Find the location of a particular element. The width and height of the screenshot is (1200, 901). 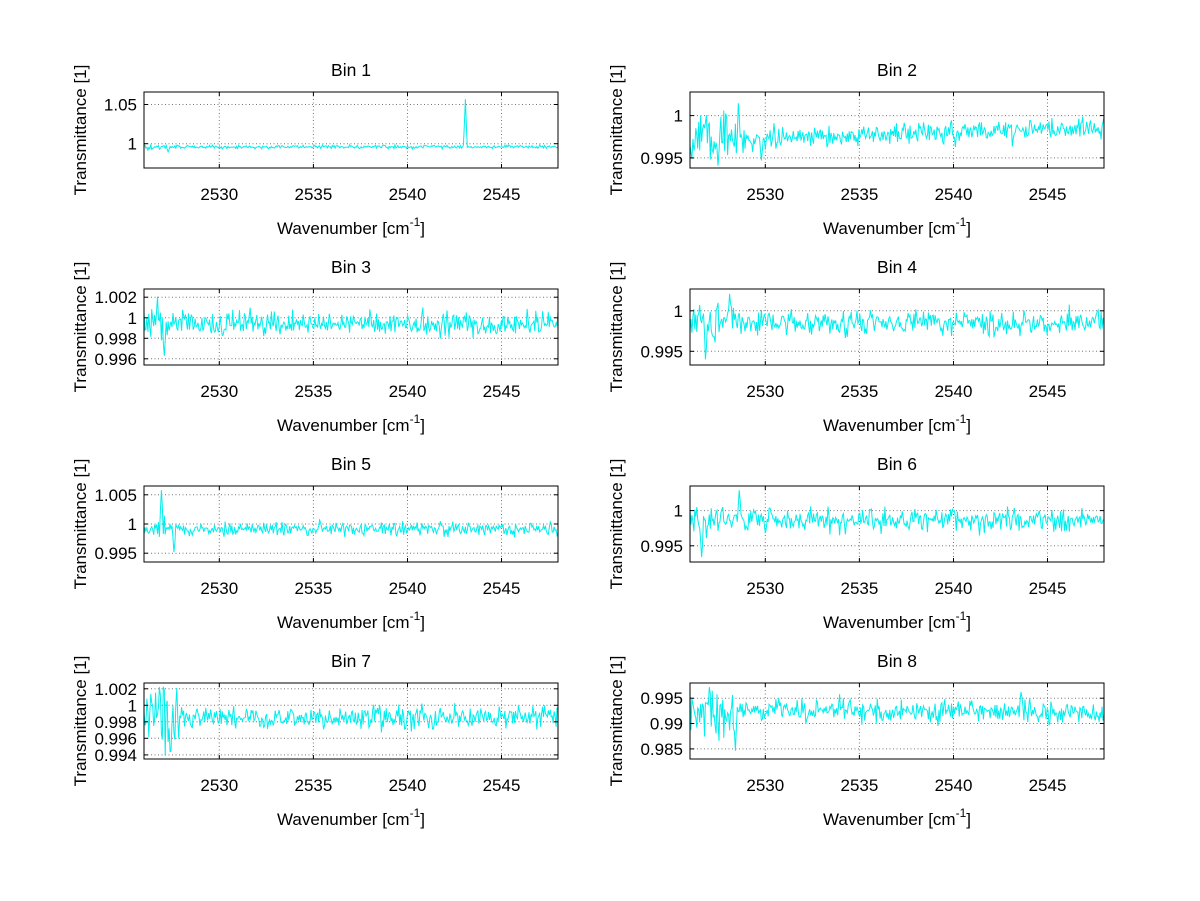

subplot-title: Bin 4 is located at coordinates (897, 267).